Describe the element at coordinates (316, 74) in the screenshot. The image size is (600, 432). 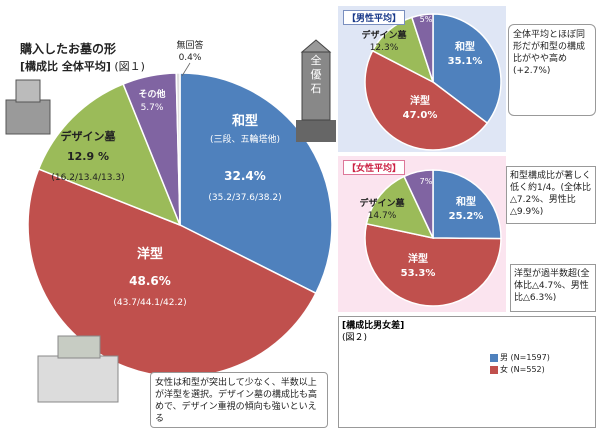
I see `stone-char-1: 優` at that location.